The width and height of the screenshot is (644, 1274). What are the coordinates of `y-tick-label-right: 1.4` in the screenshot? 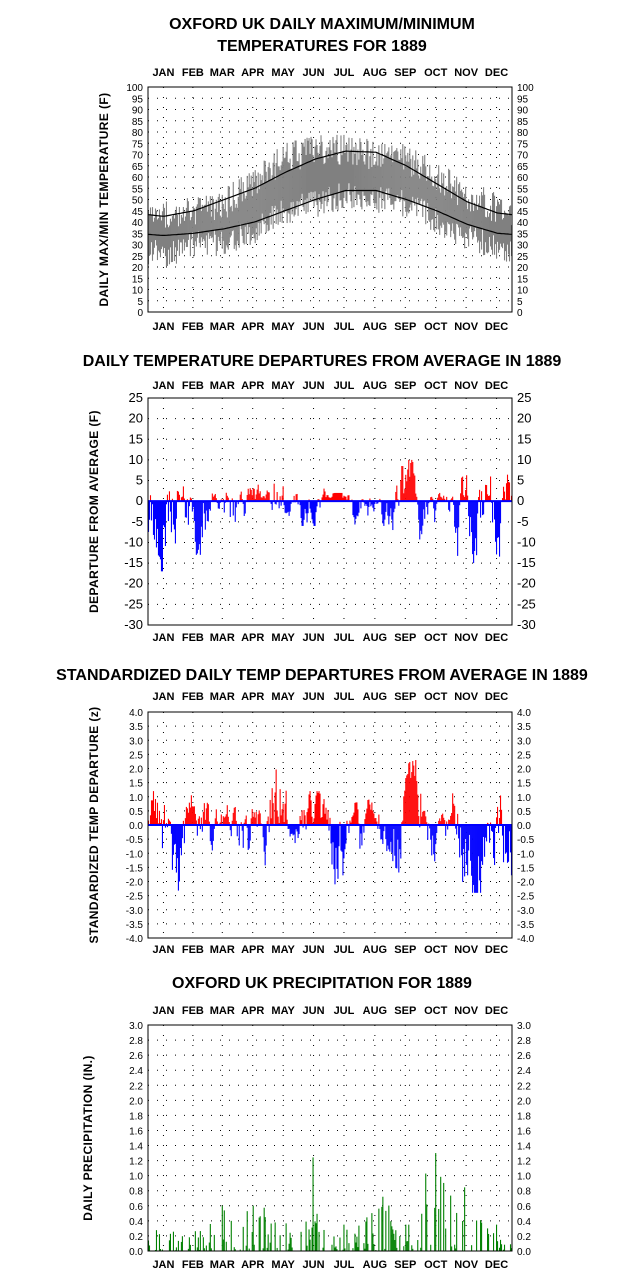 It's located at (524, 1147).